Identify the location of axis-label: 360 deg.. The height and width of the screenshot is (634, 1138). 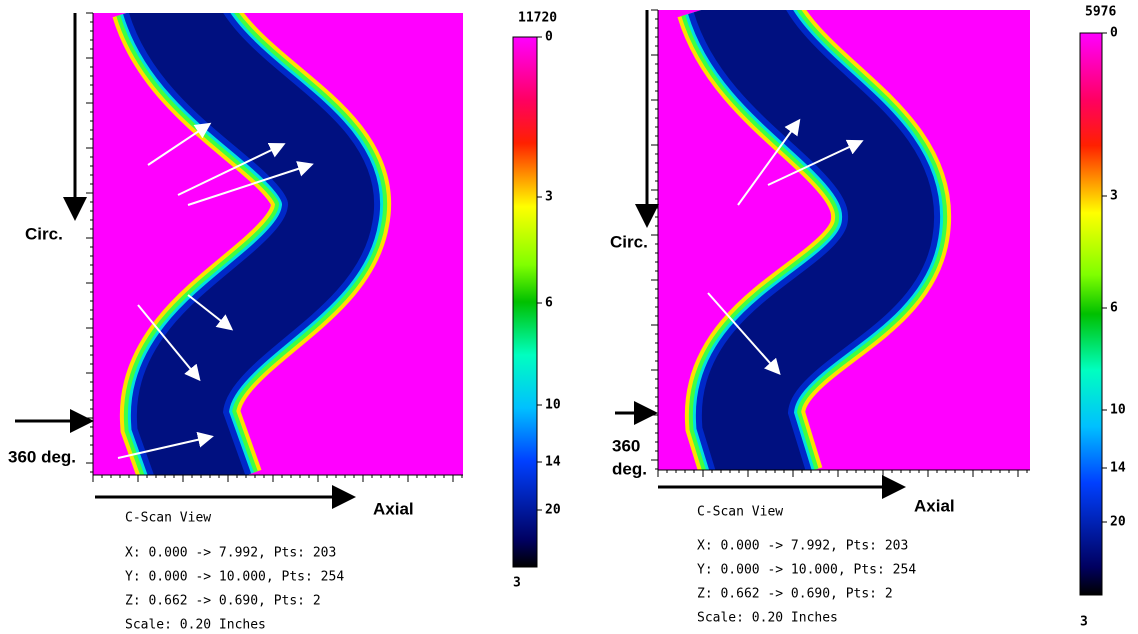
(42, 456).